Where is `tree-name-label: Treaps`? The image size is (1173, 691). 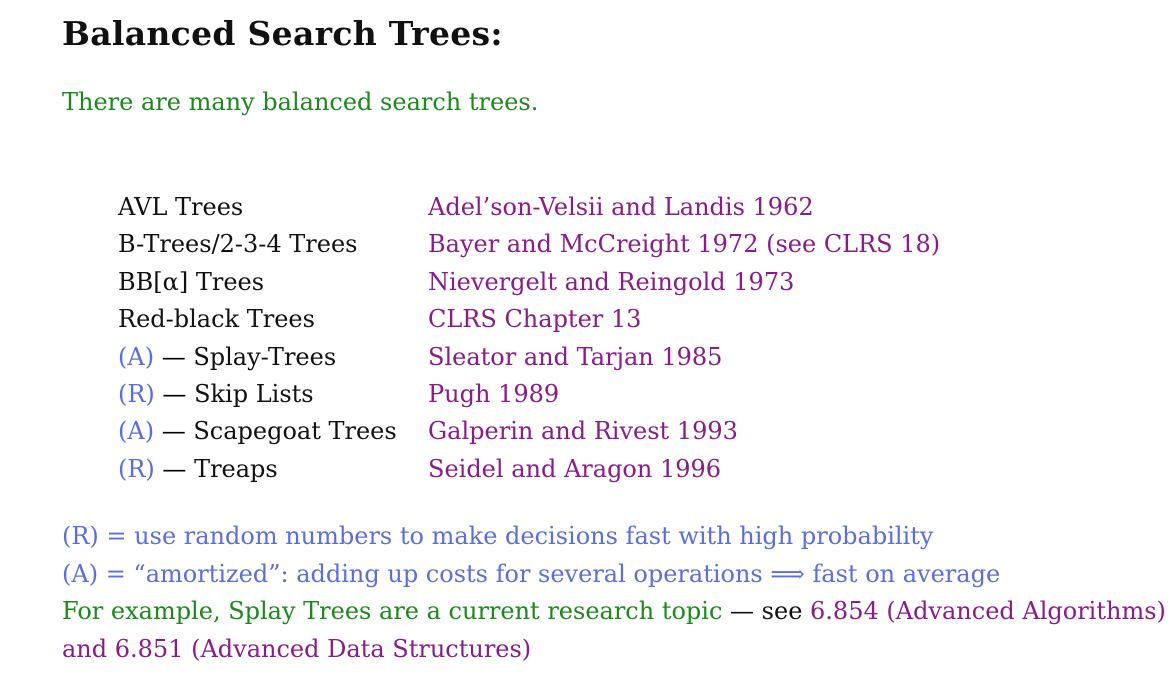 tree-name-label: Treaps is located at coordinates (236, 468).